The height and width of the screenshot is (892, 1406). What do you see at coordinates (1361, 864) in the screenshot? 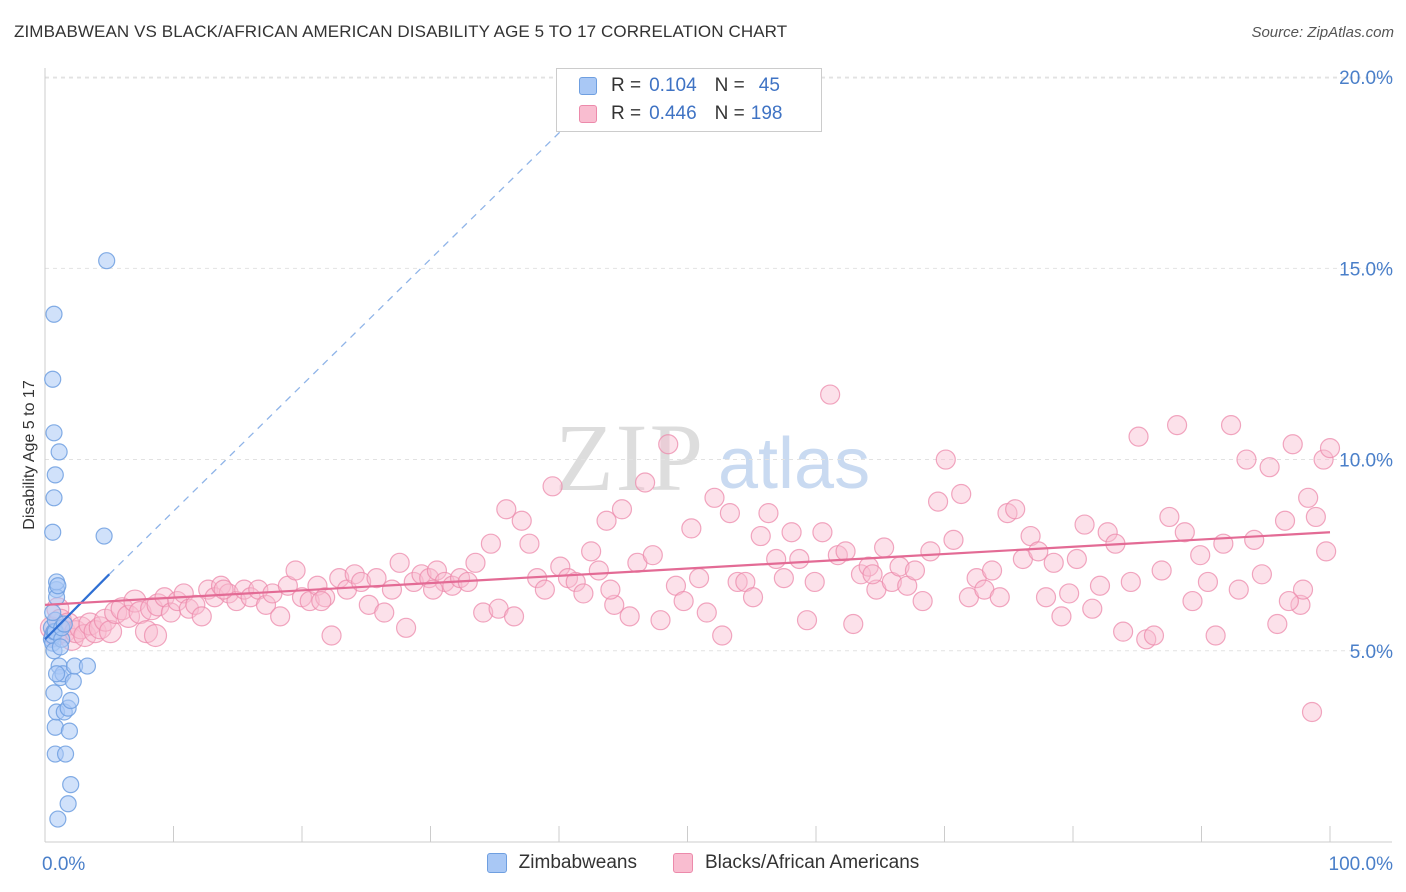
I see `x-tick-label: 100.0%` at bounding box center [1361, 864].